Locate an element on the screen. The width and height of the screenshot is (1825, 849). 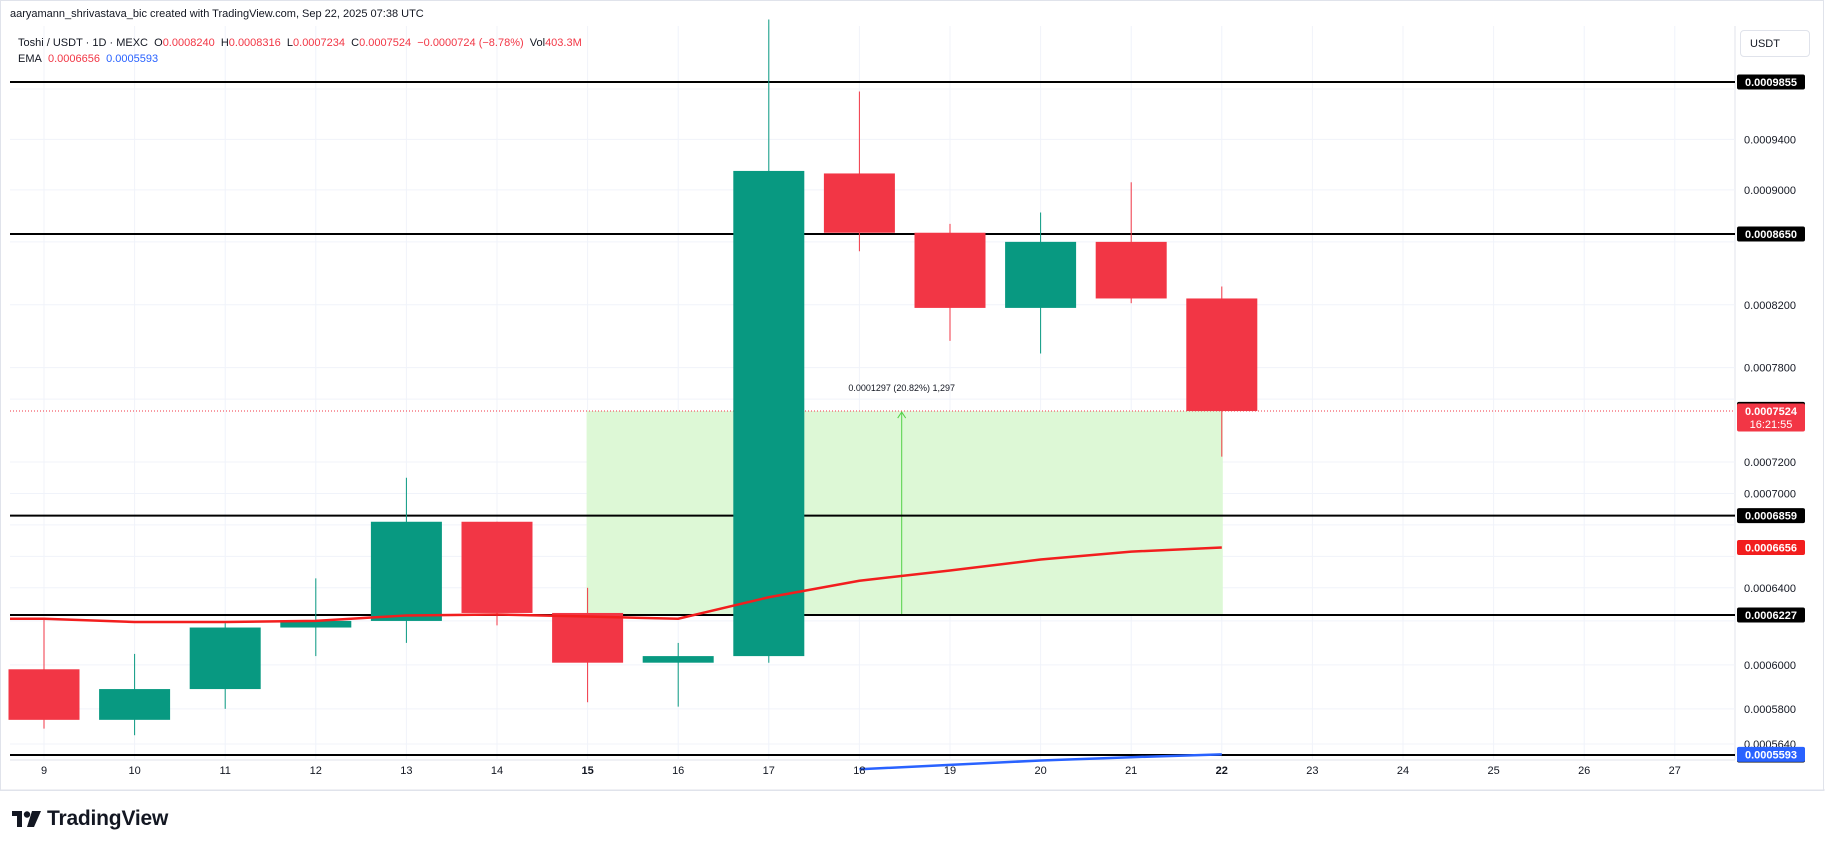
ema-fast-line is located at coordinates (616, 585).